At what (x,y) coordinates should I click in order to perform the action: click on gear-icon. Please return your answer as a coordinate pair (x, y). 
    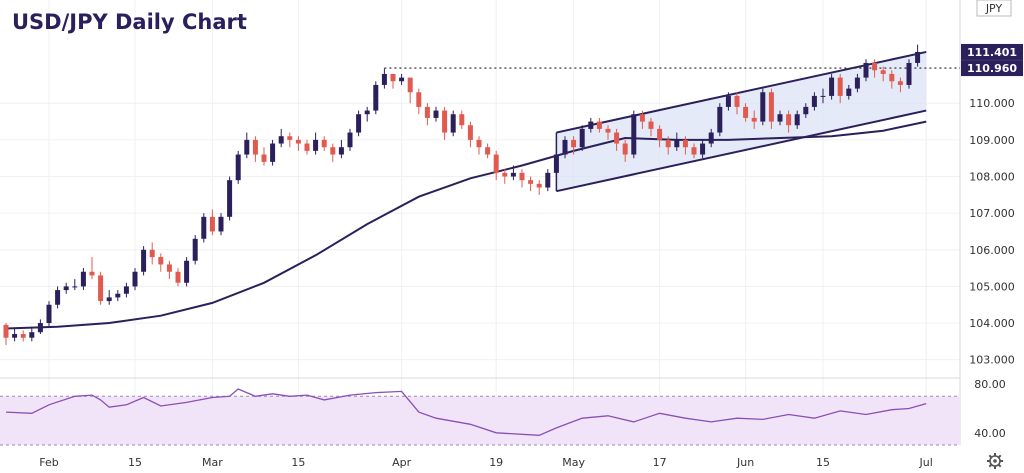
    Looking at the image, I should click on (995, 461).